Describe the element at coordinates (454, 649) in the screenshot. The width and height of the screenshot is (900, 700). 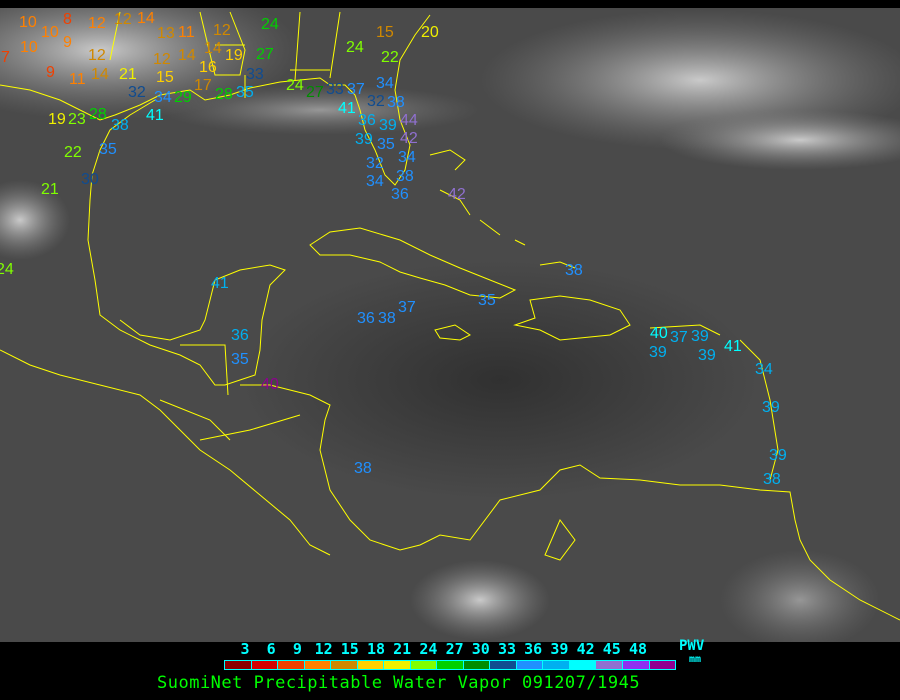
I see `legend-tick: 27` at that location.